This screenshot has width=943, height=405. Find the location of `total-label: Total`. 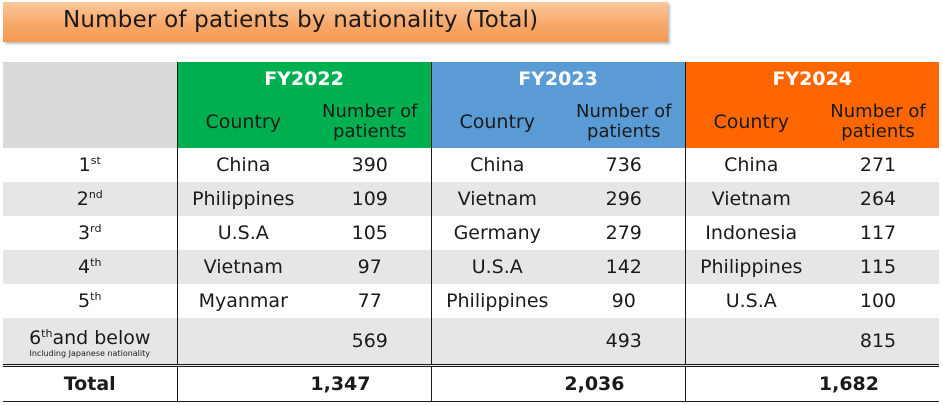

total-label: Total is located at coordinates (90, 383).